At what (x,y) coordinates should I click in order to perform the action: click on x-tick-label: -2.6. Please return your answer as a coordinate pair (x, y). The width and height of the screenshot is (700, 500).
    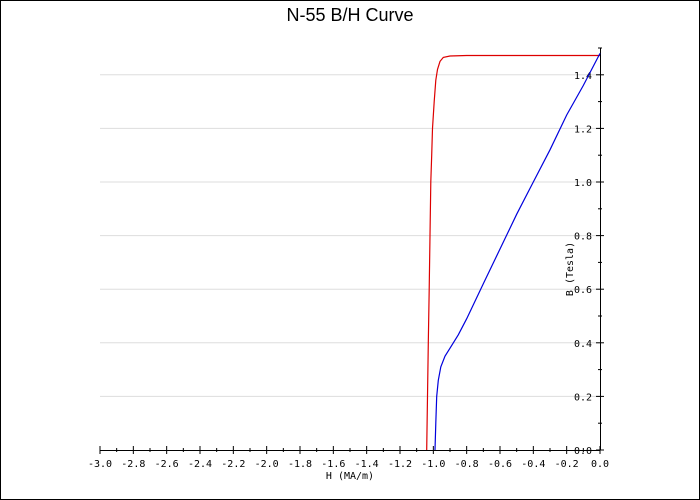
    Looking at the image, I should click on (167, 464).